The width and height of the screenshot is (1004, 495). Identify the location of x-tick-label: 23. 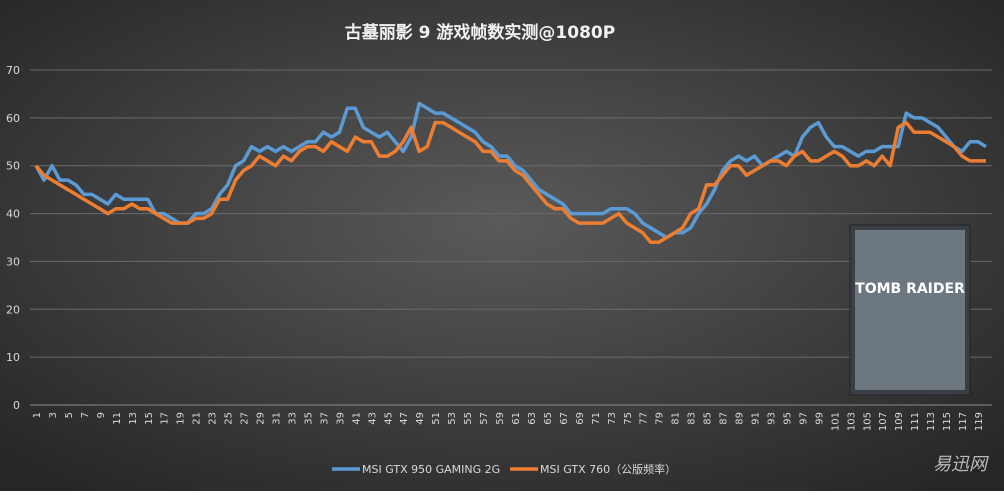
(213, 418).